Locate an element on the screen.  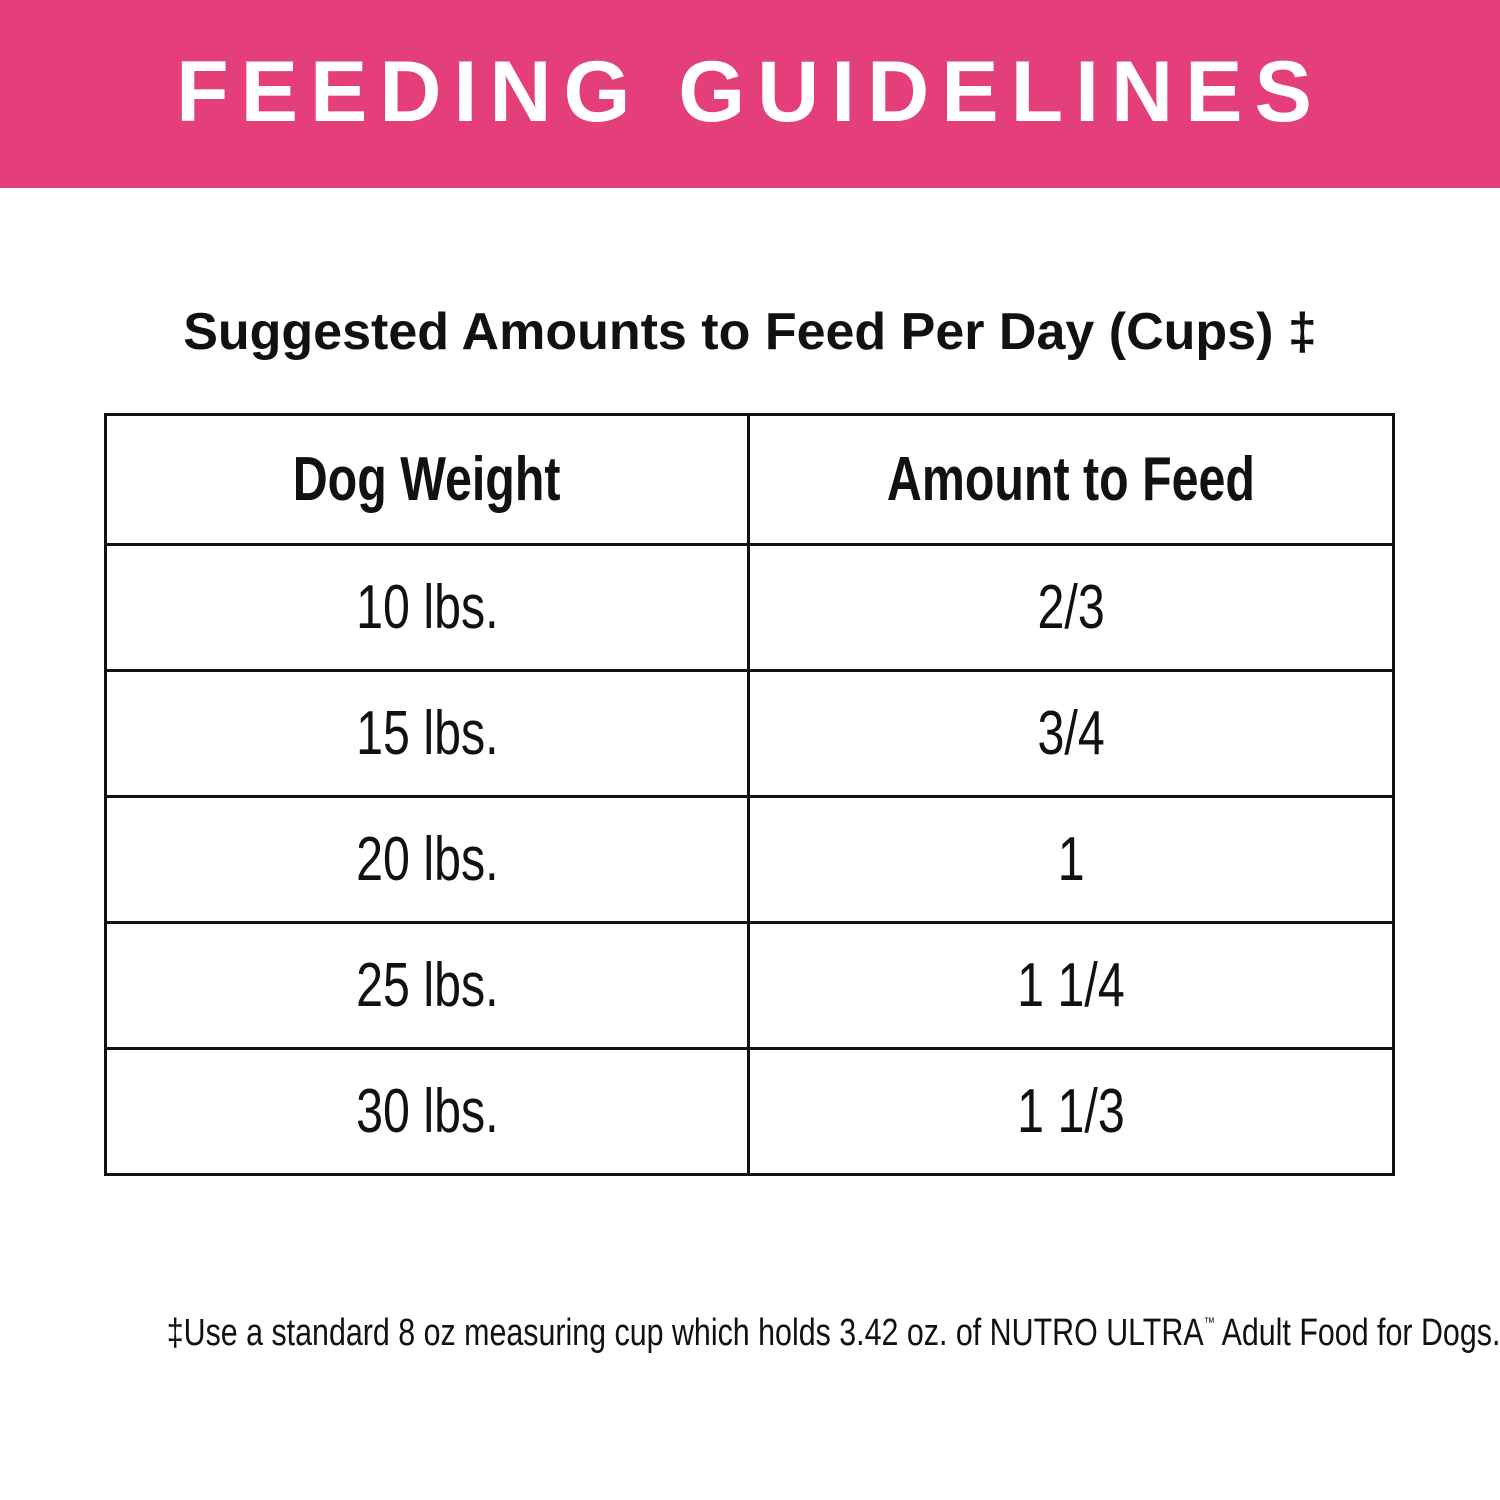
table-cell: 1 is located at coordinates (1071, 859).